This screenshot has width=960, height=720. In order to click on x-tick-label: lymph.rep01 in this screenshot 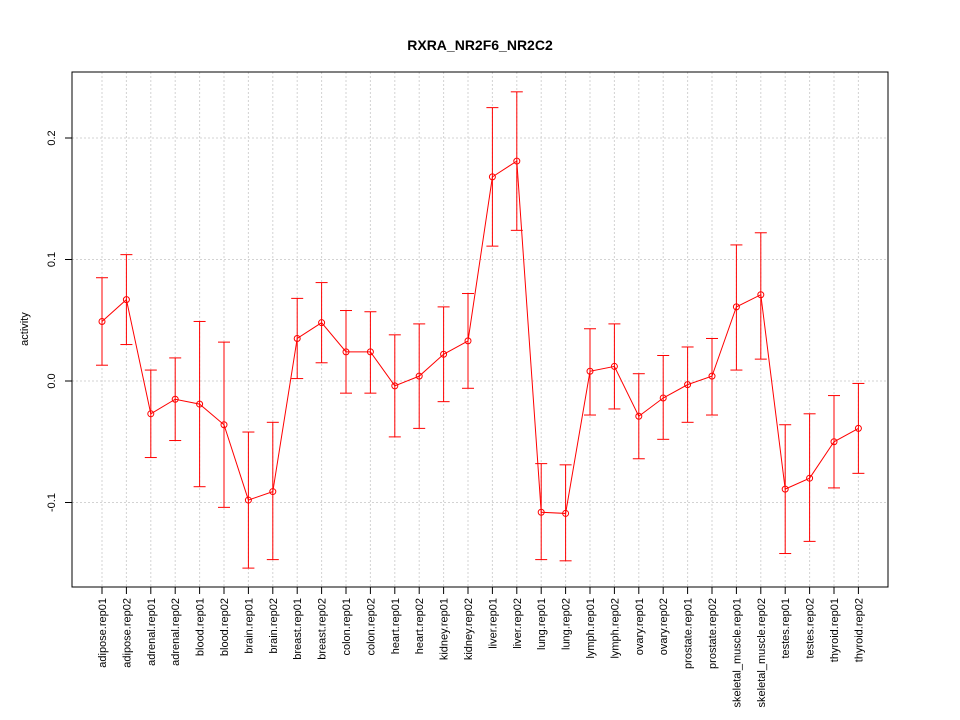, I will do `click(591, 628)`.